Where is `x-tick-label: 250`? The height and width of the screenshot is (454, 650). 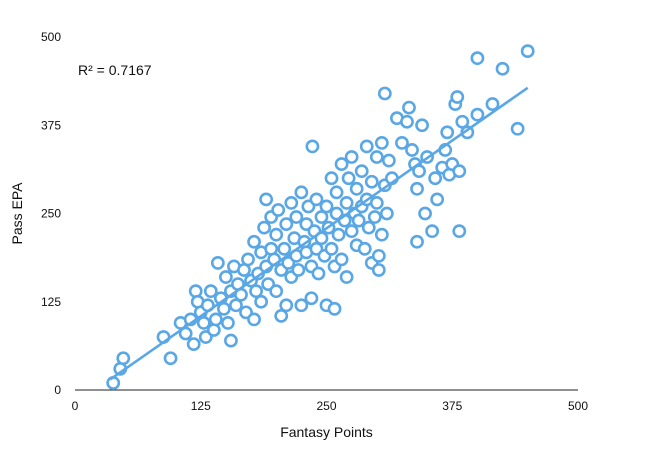
x-tick-label: 250 is located at coordinates (326, 406).